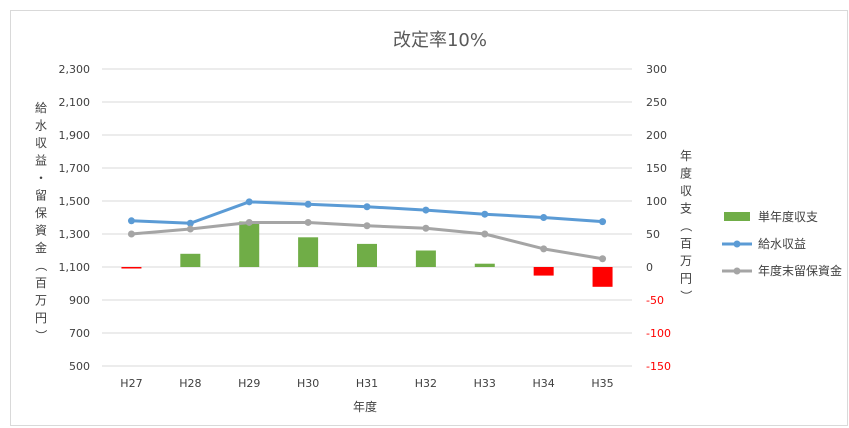 The width and height of the screenshot is (849, 428). What do you see at coordinates (41, 196) in the screenshot?
I see `axis-title-char: 留` at bounding box center [41, 196].